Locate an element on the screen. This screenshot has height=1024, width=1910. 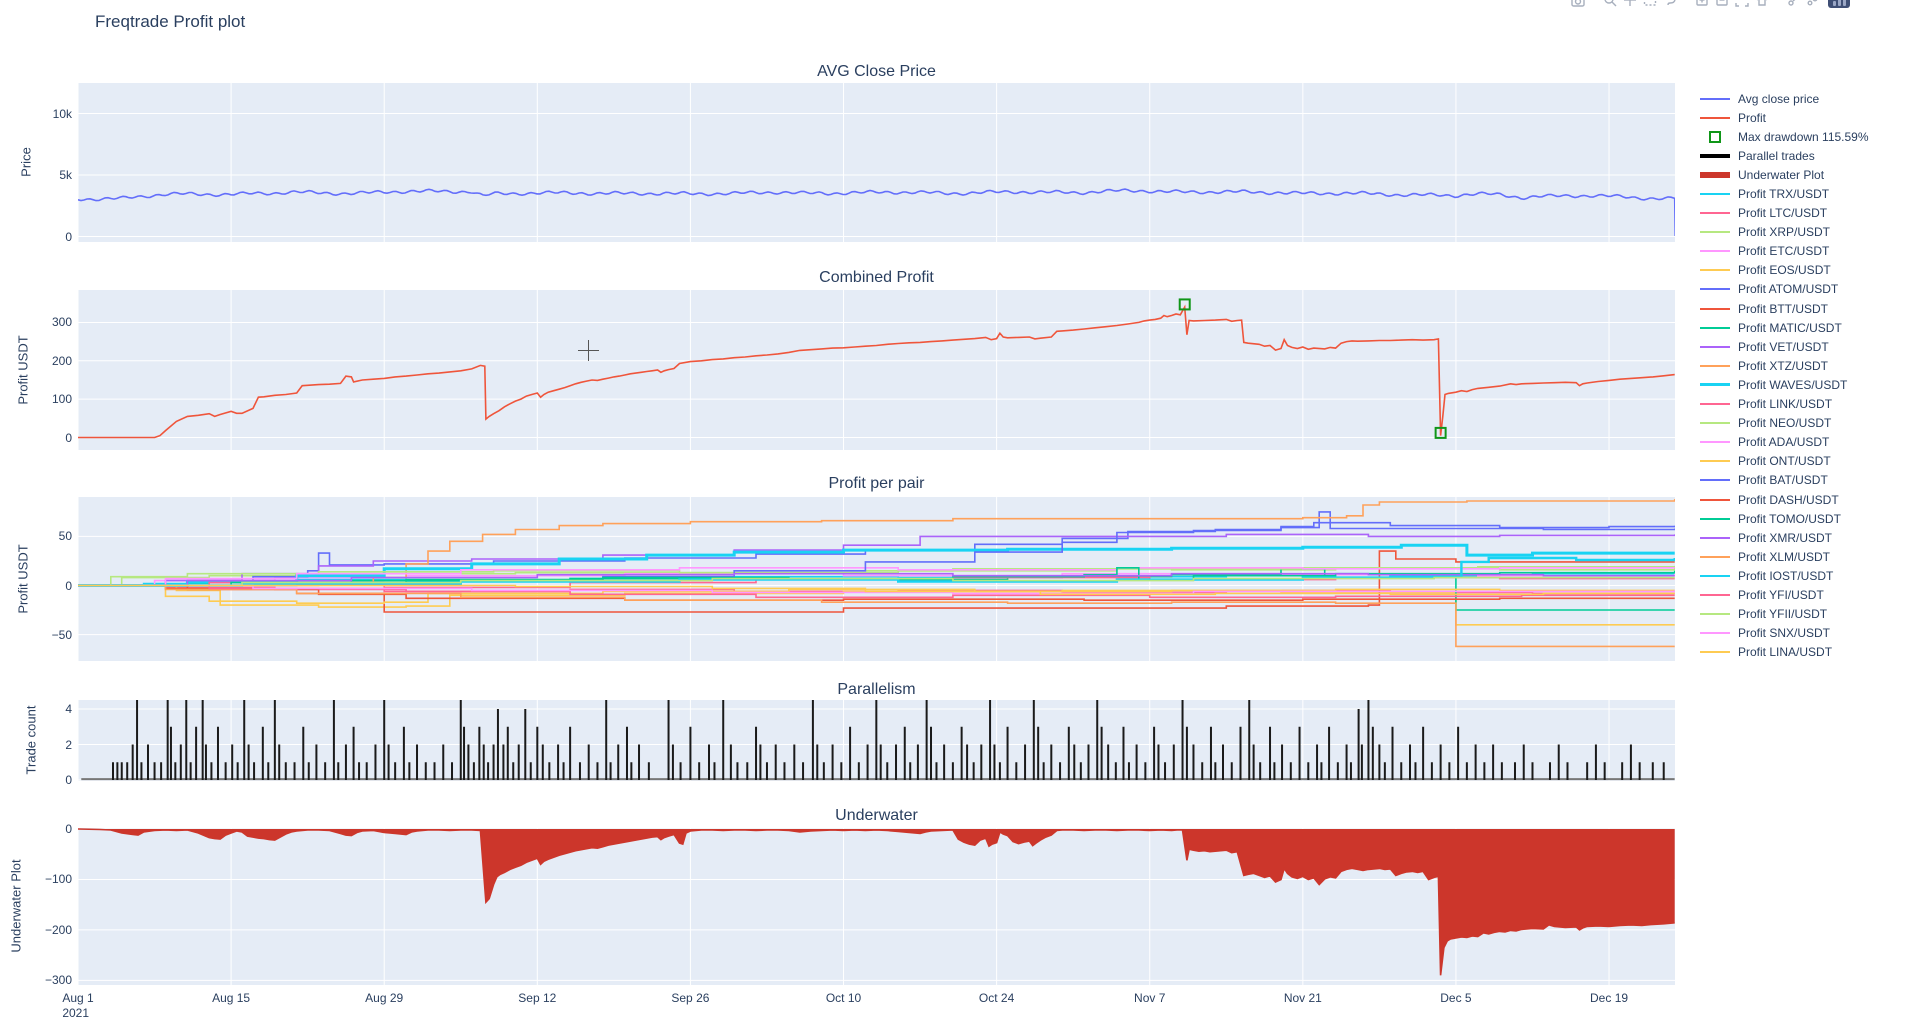
legend-label: Profit BTT/USDT is located at coordinates (1783, 308).